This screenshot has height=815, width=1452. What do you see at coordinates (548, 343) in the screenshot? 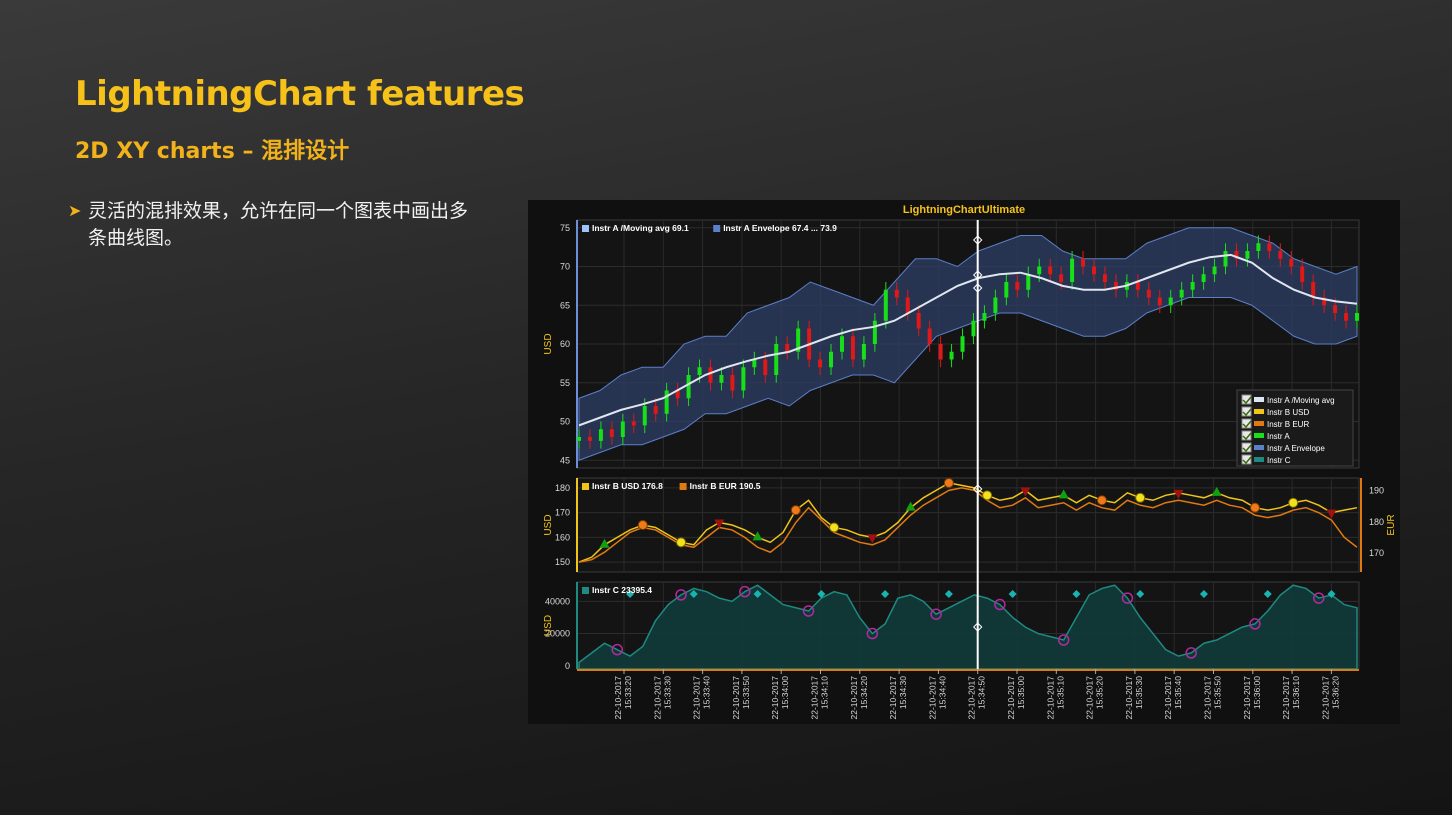
I see `panel-0-y-axis-label: USD` at bounding box center [548, 343].